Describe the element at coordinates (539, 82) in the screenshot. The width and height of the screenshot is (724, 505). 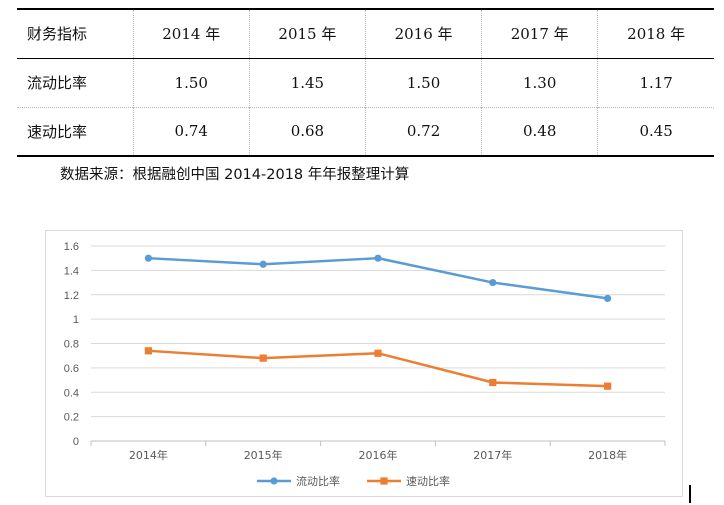
I see `table-cell-value: 1.30` at that location.